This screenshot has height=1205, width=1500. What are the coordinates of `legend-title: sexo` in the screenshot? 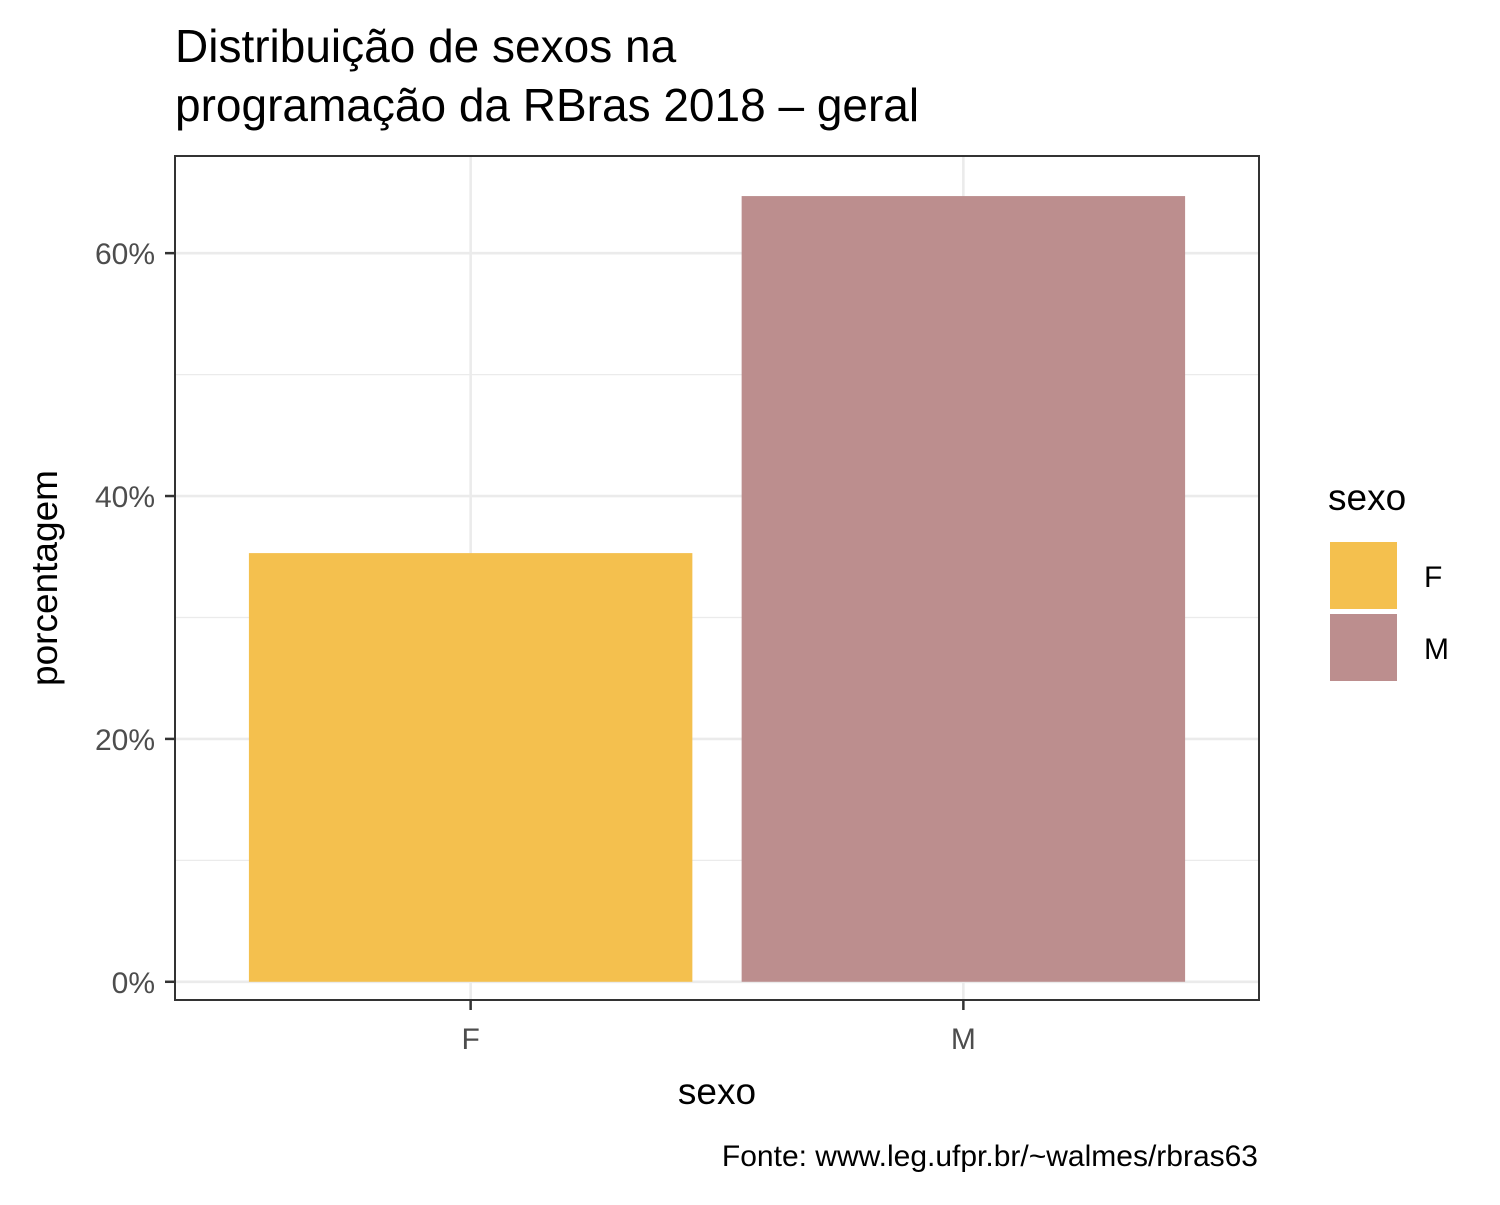 It's located at (1367, 497).